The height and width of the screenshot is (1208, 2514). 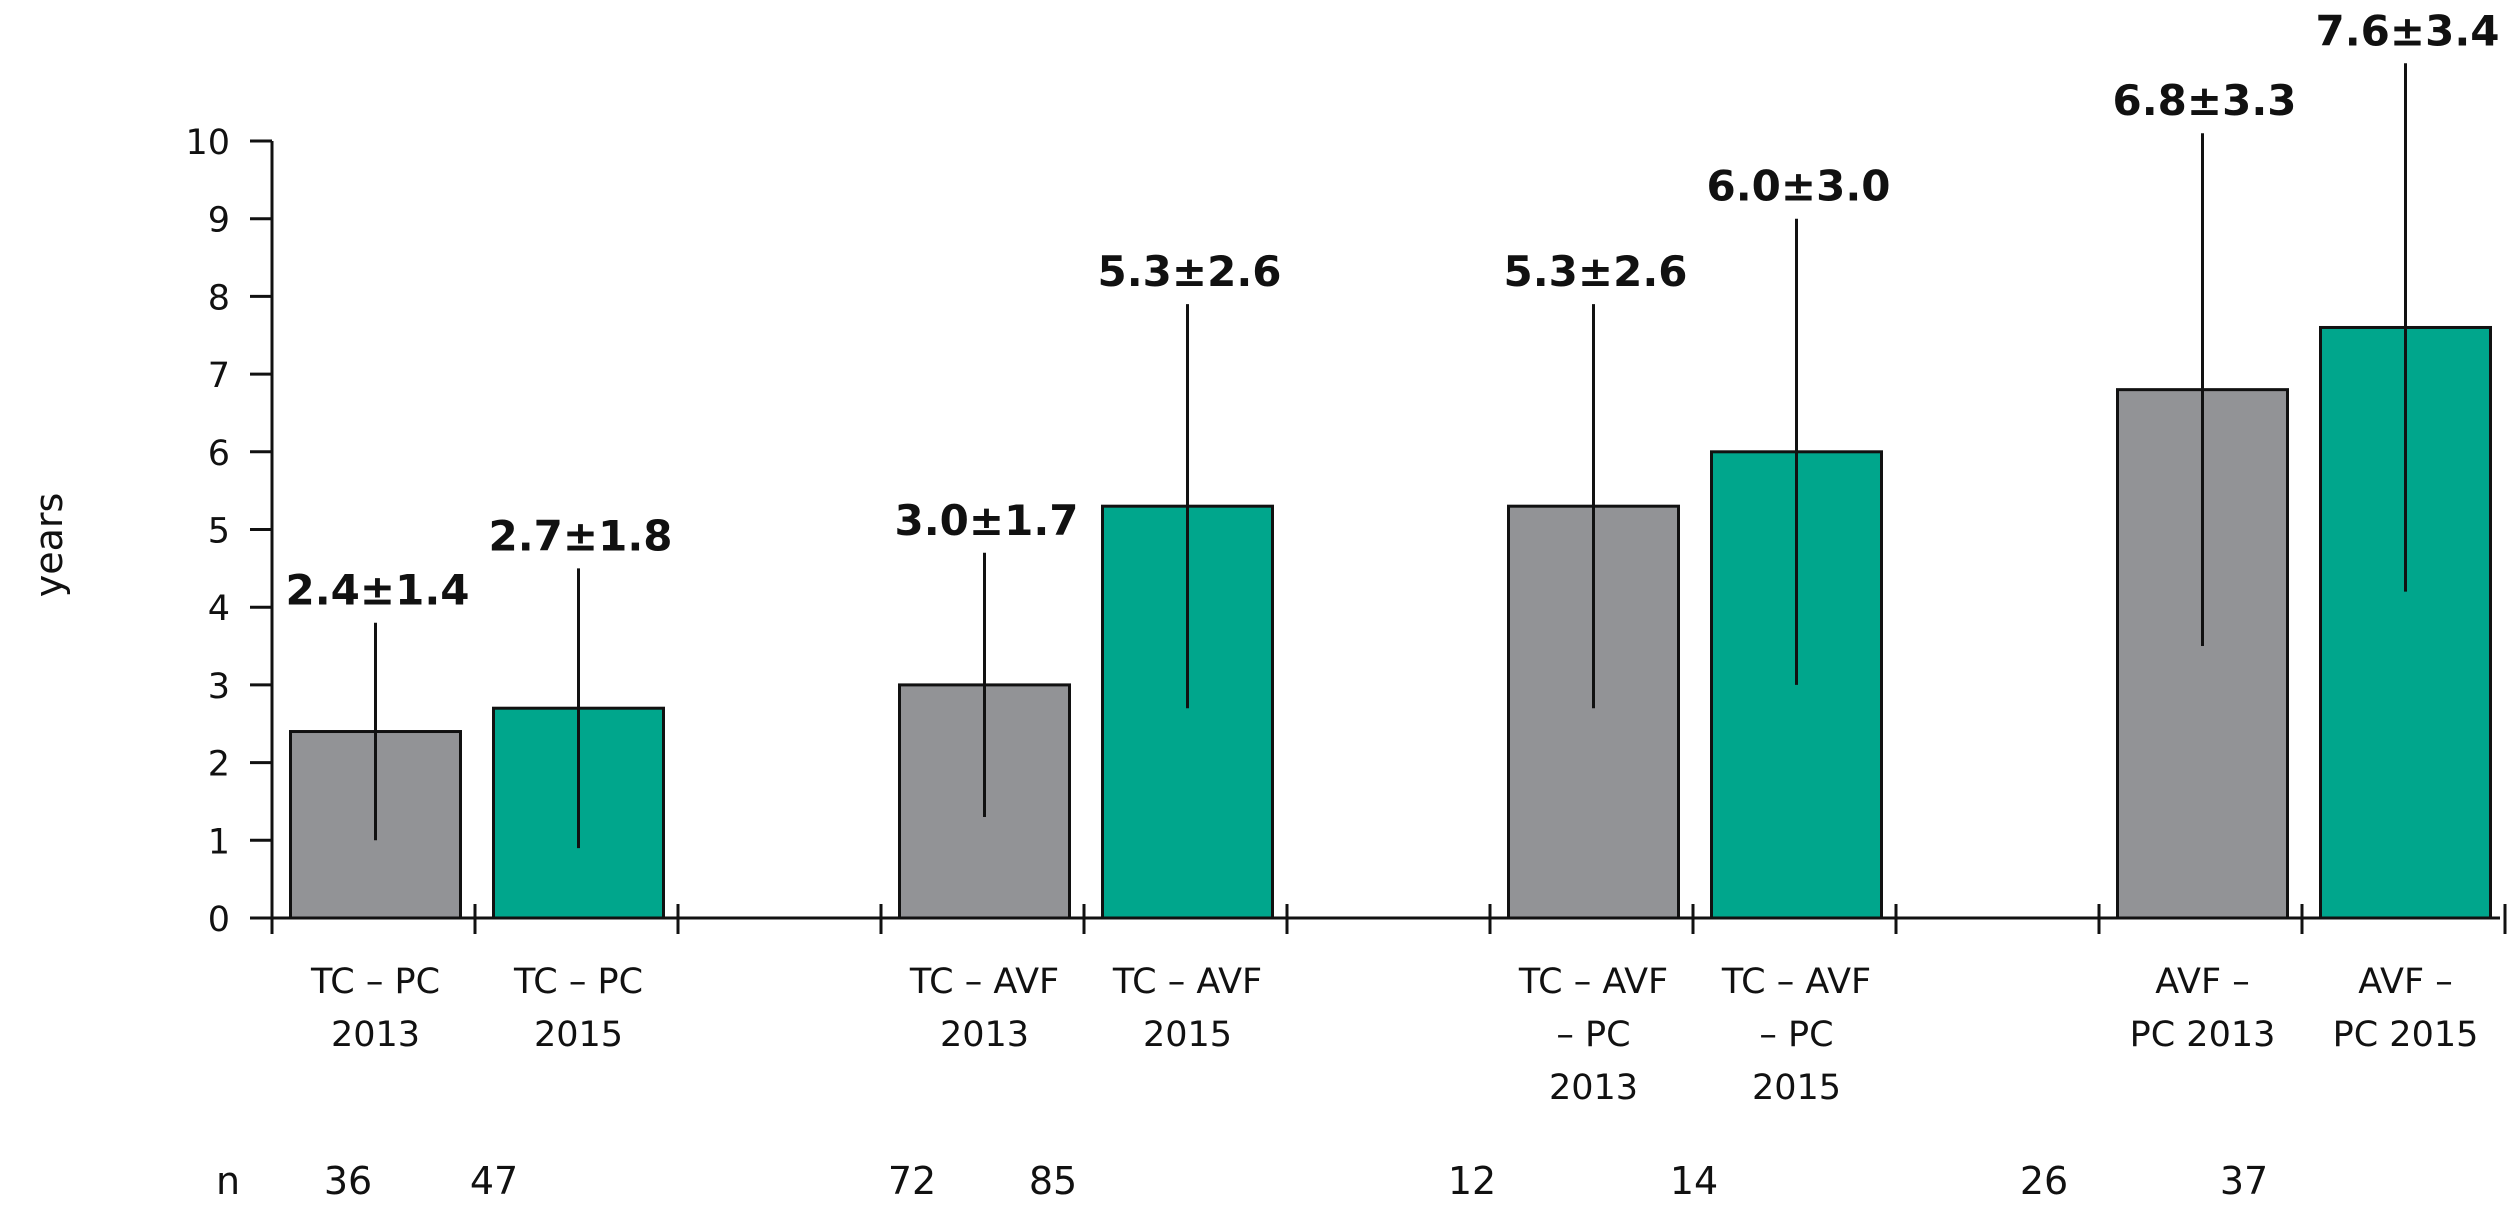 What do you see at coordinates (219, 221) in the screenshot?
I see `y-tick-label: 9` at bounding box center [219, 221].